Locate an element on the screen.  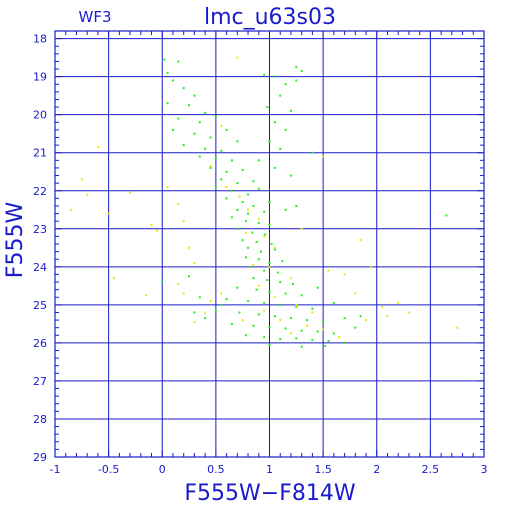
y-tick-label: 24 is located at coordinates (40, 267).